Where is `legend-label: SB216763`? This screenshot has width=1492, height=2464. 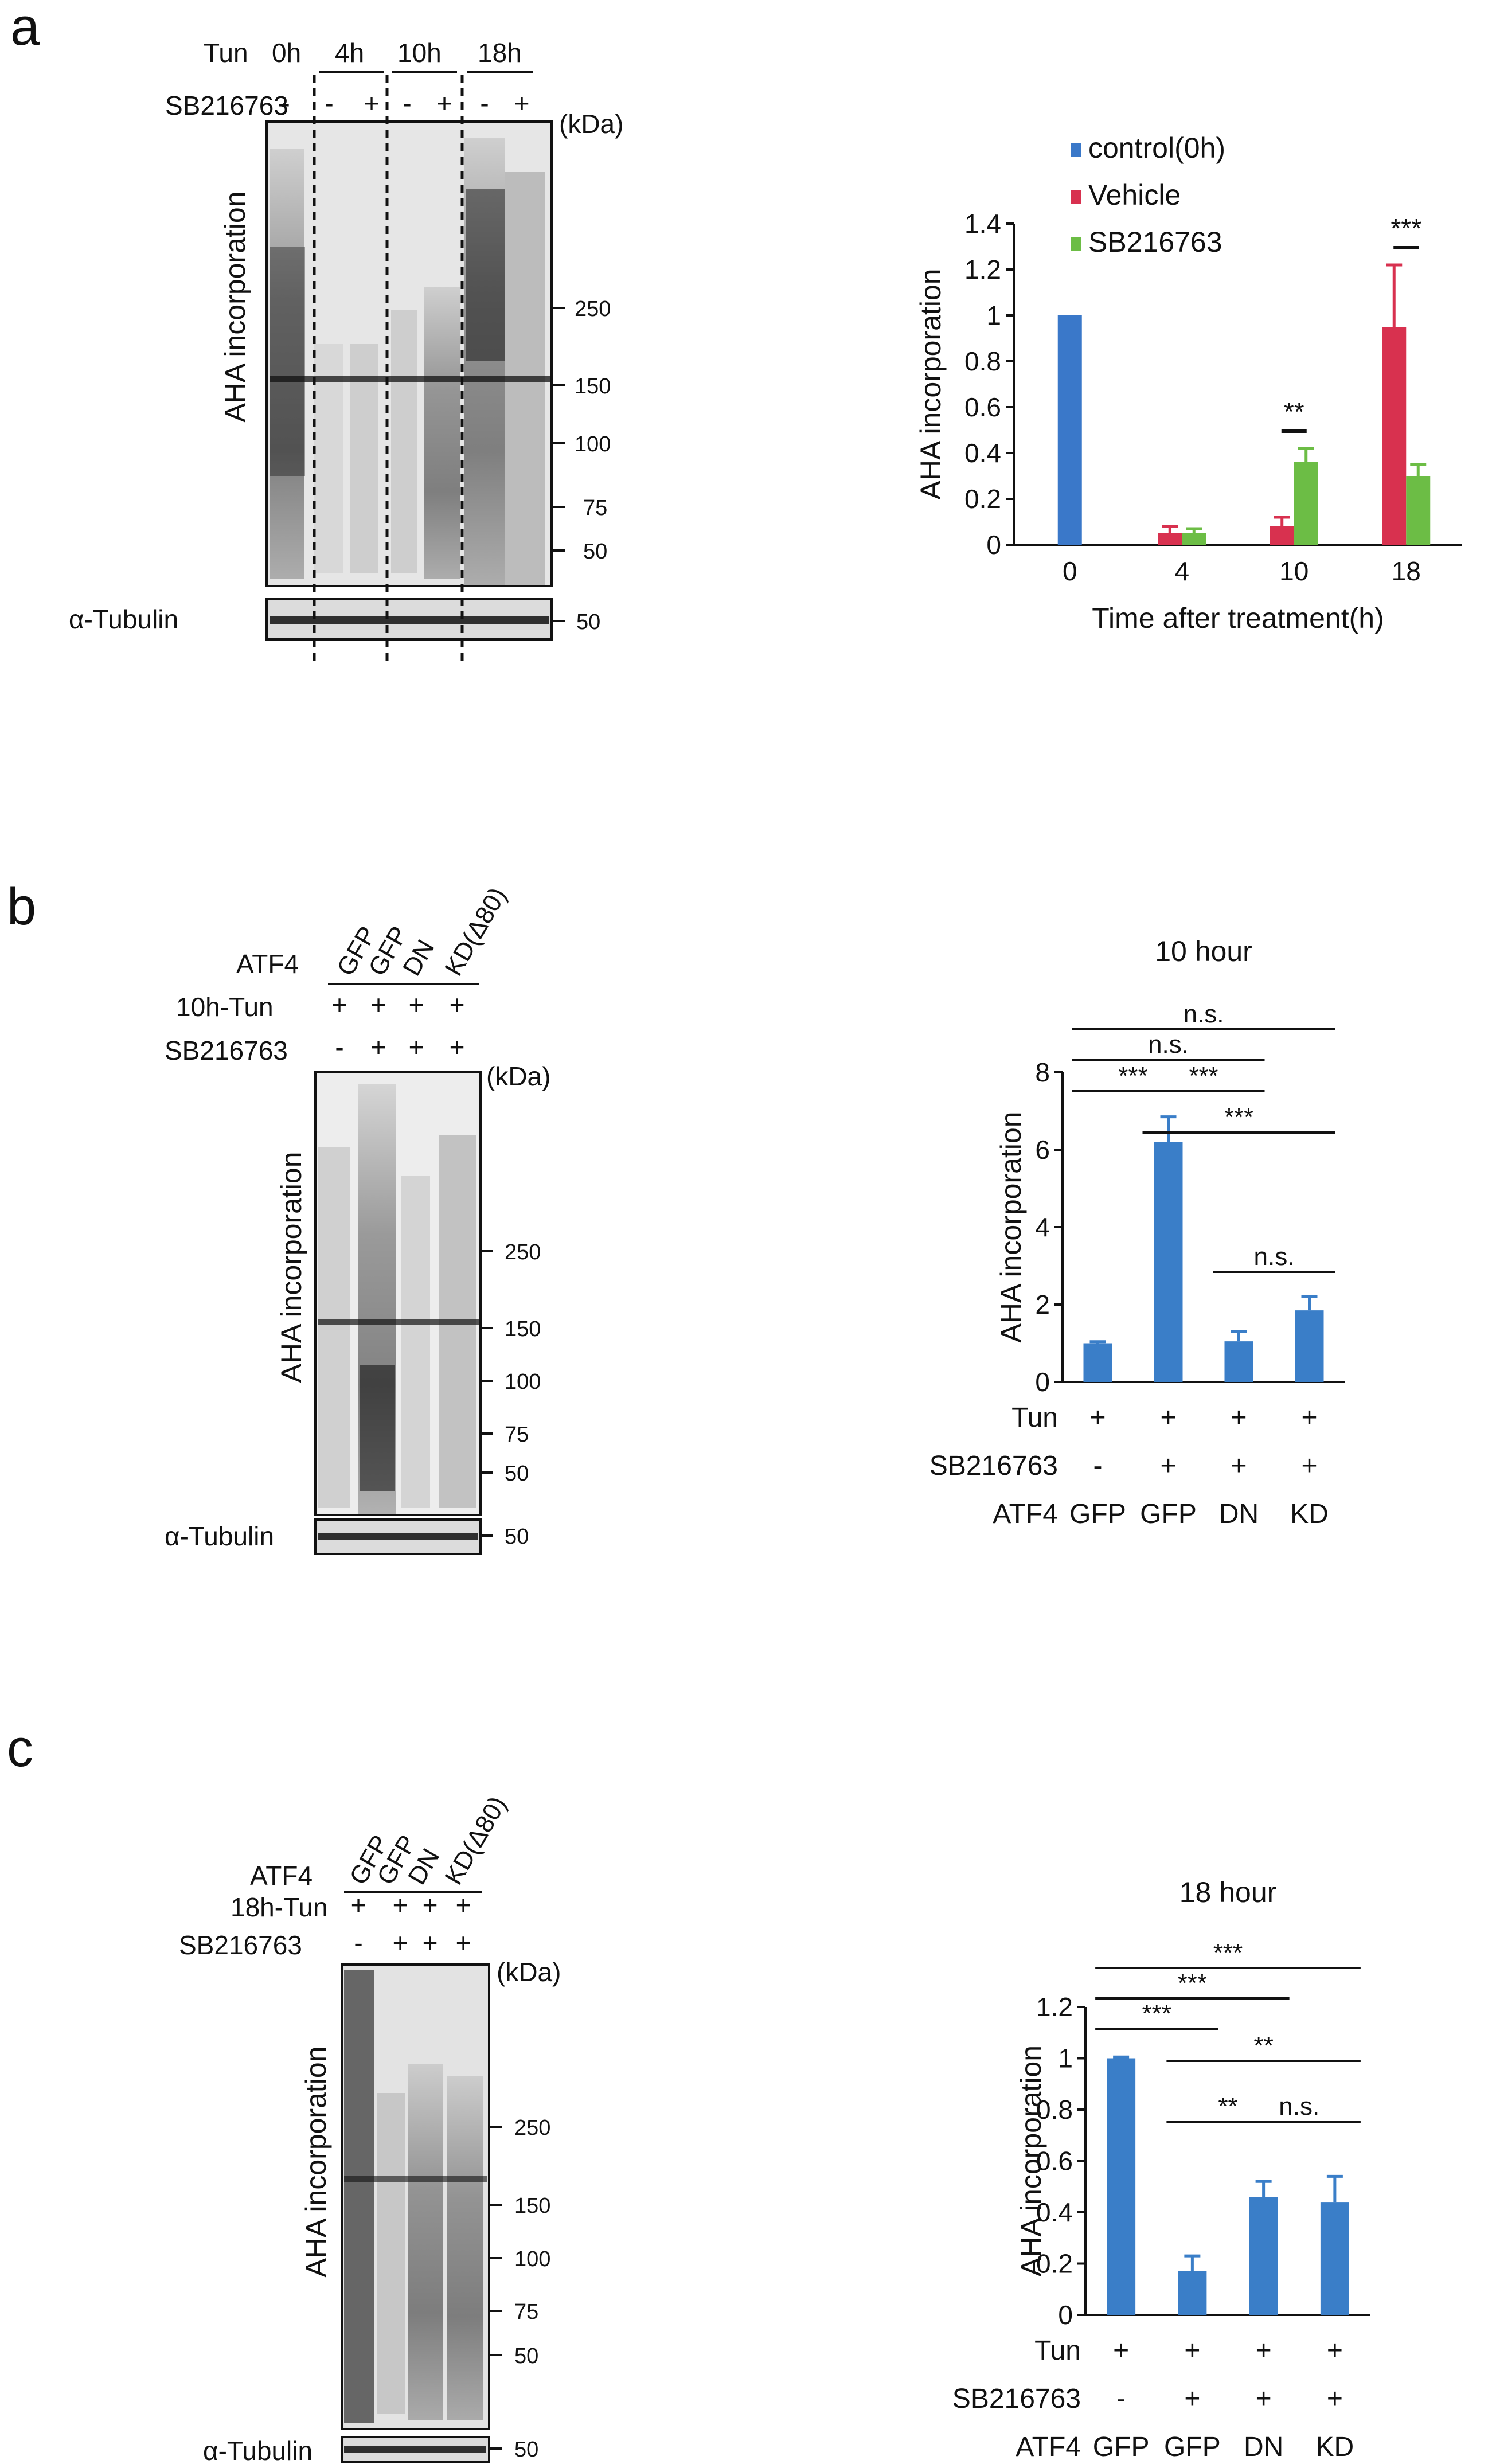
legend-label: SB216763 is located at coordinates (1155, 242).